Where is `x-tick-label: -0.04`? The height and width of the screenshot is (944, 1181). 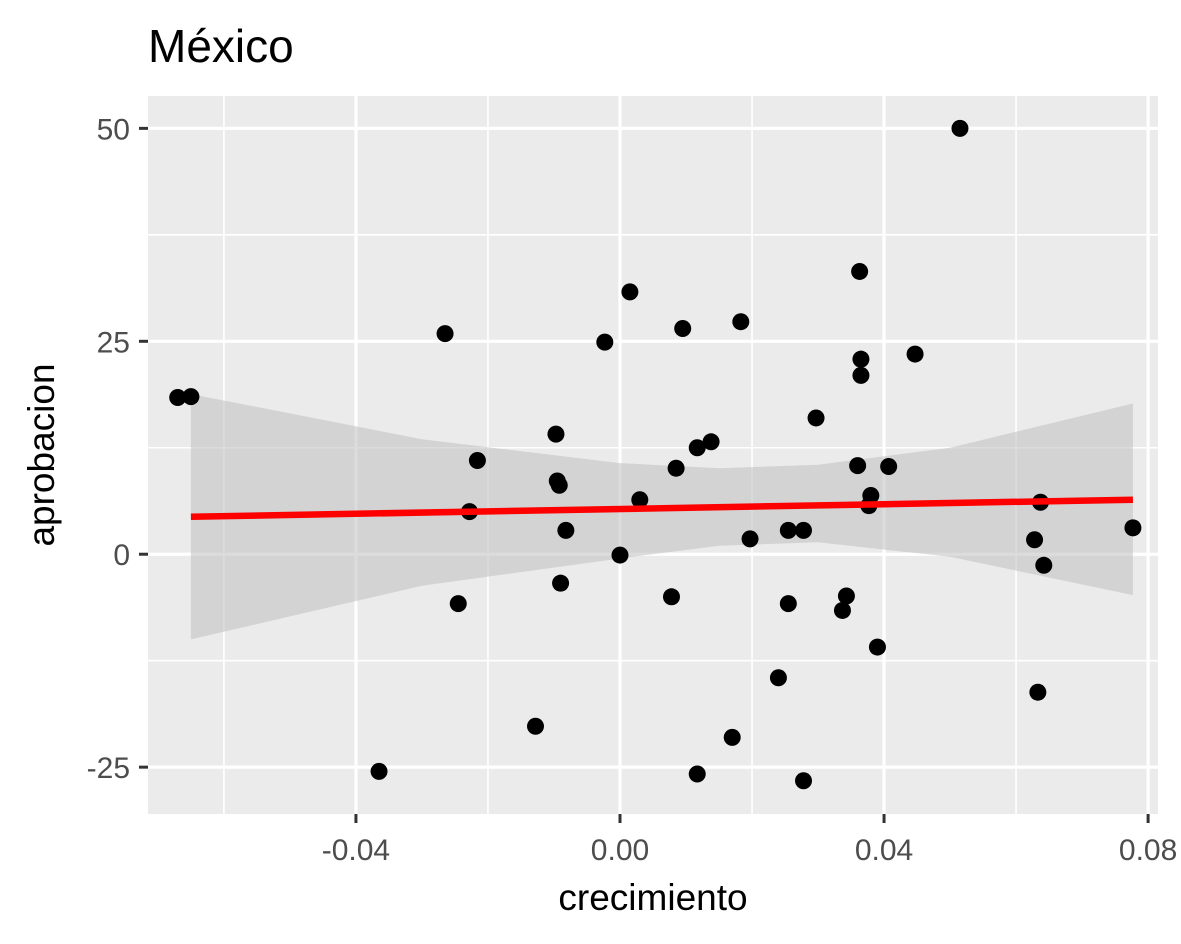 x-tick-label: -0.04 is located at coordinates (356, 850).